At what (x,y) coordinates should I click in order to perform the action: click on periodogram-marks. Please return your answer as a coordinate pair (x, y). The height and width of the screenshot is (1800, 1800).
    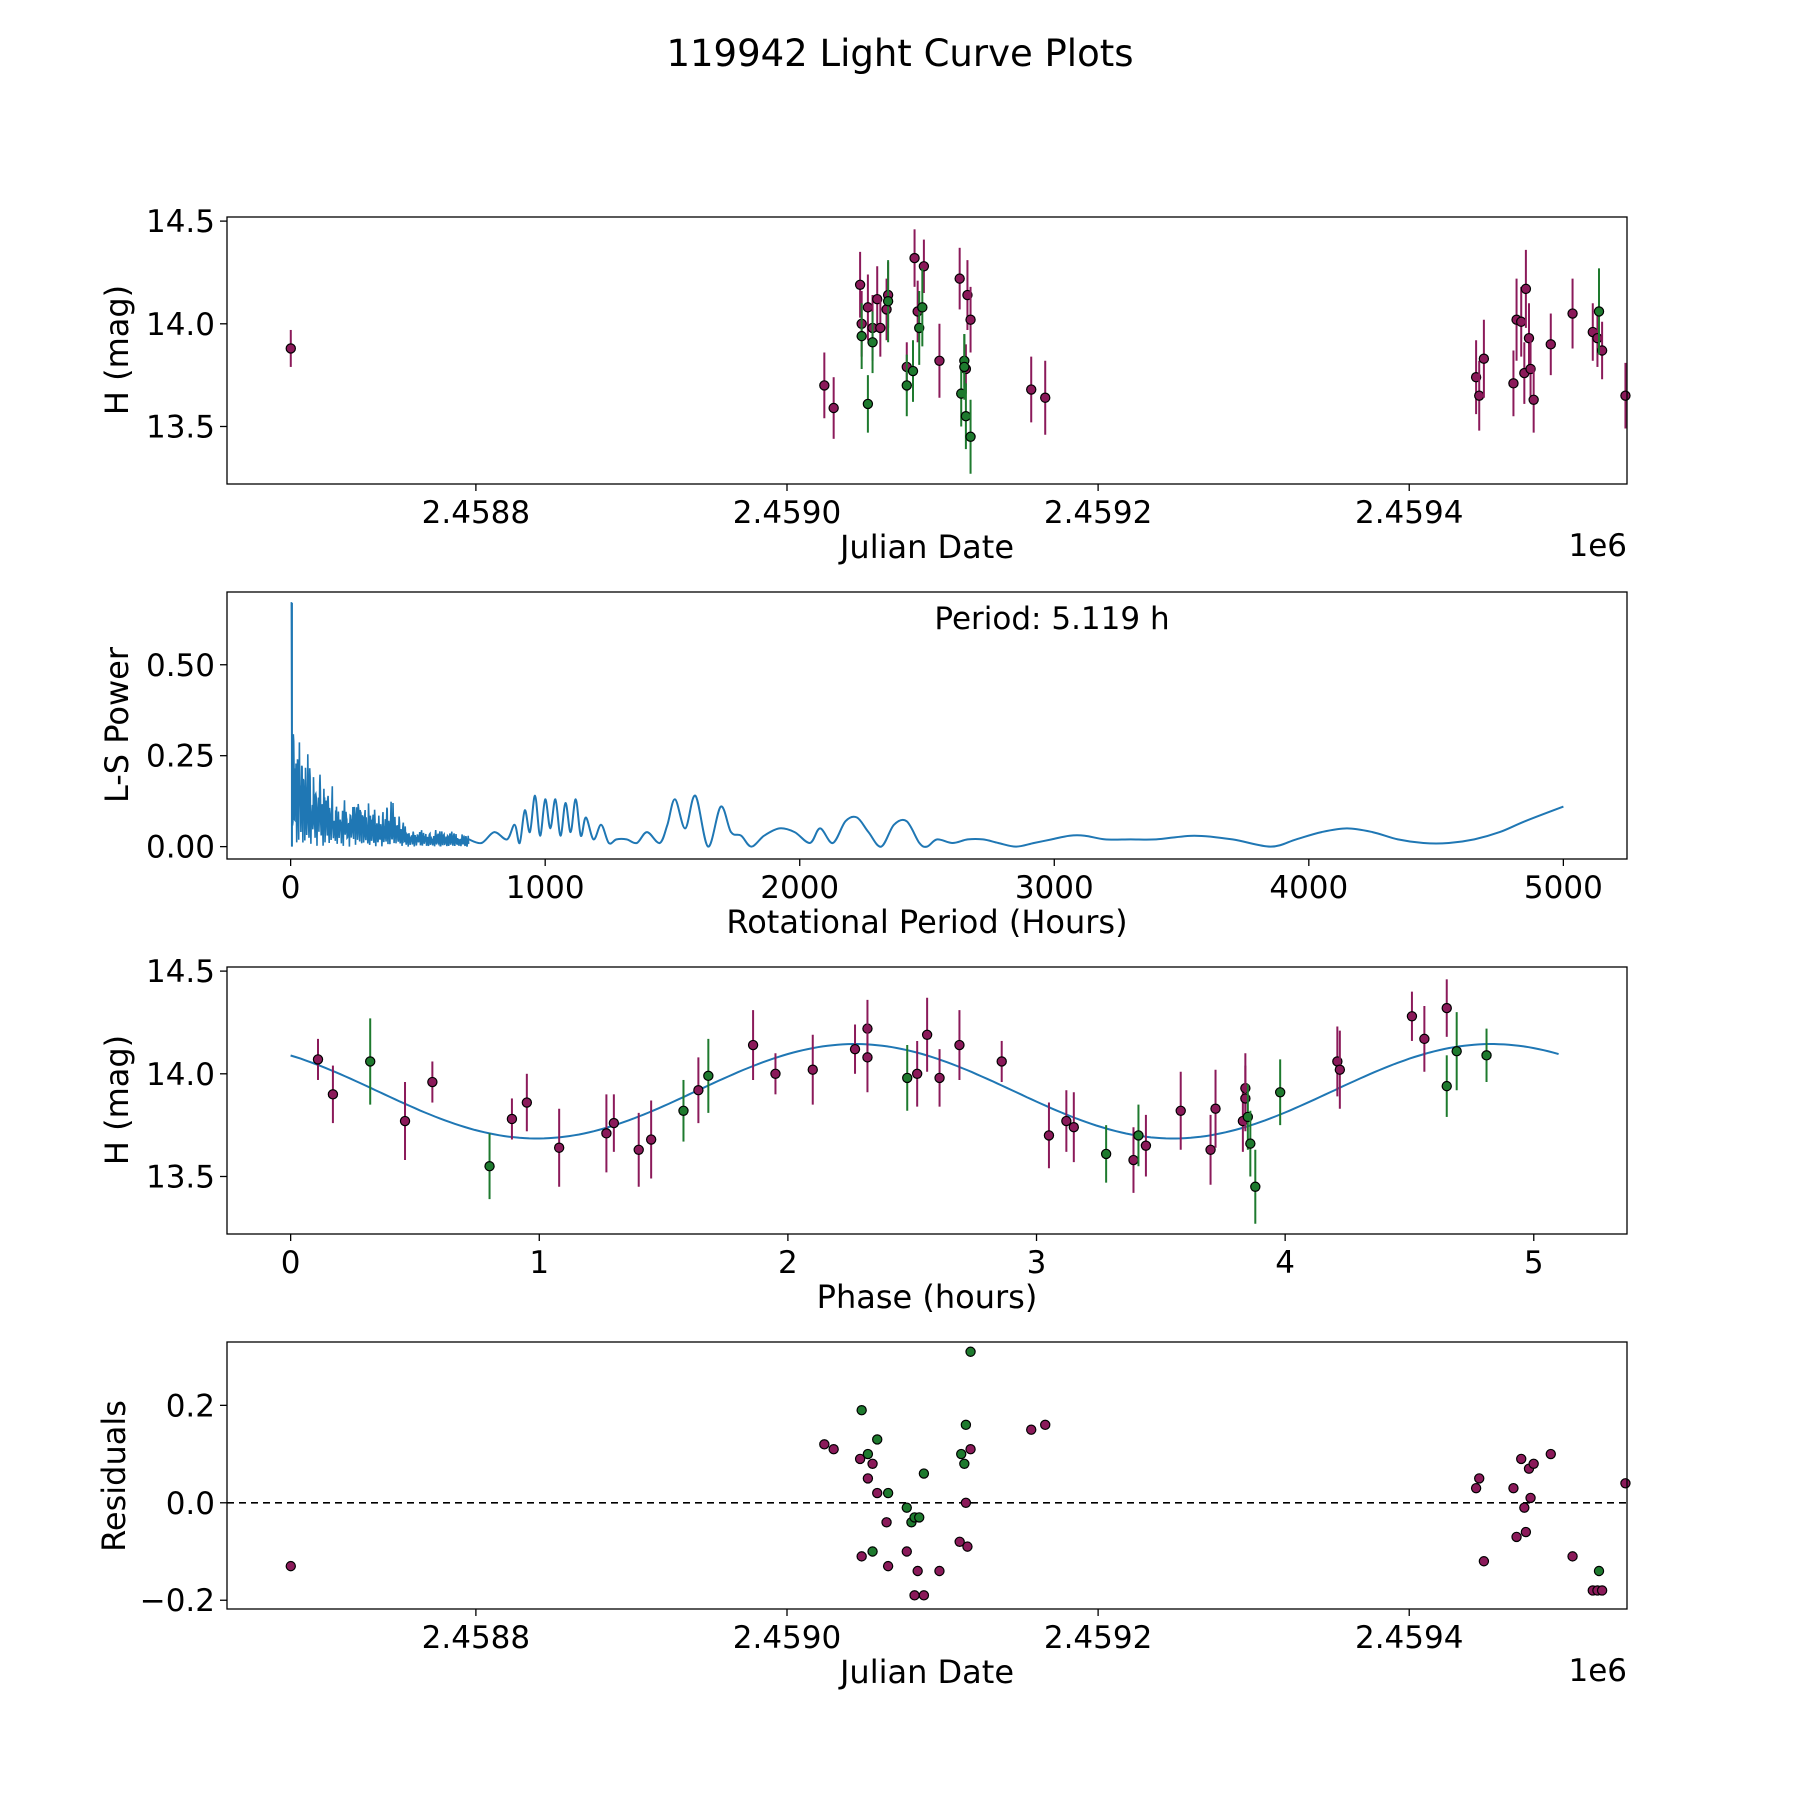
    Looking at the image, I should click on (927, 725).